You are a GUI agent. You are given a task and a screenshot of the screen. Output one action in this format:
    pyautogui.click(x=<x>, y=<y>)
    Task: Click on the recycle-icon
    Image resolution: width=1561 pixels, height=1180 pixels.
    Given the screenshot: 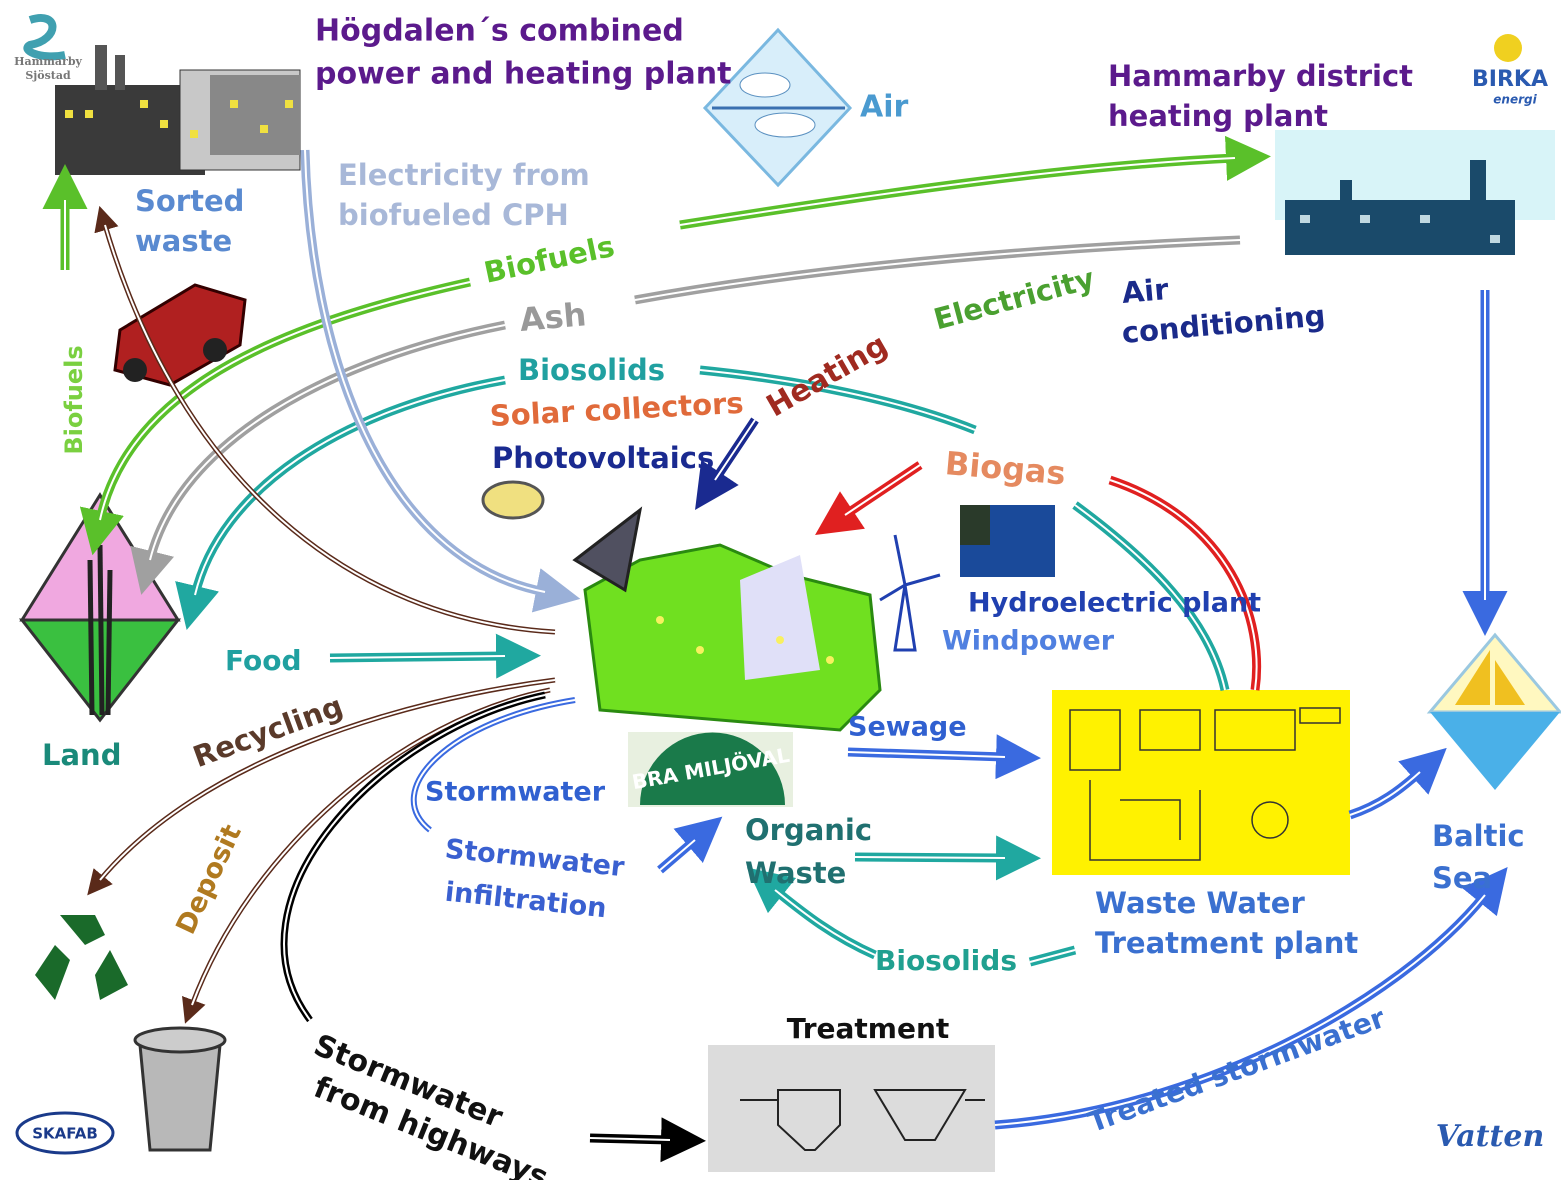 What is the action you would take?
    pyautogui.click(x=81, y=957)
    